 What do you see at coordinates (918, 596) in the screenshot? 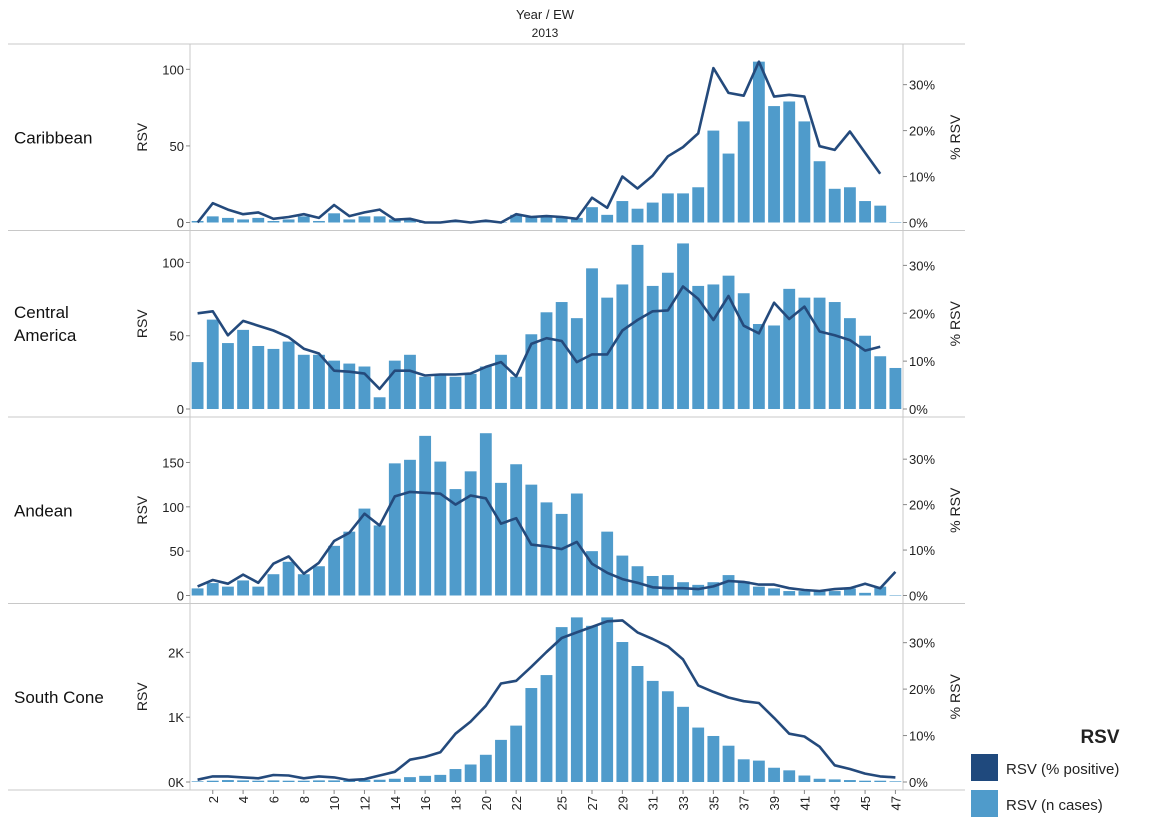
I see `y2-tick-label: 0%` at bounding box center [918, 596].